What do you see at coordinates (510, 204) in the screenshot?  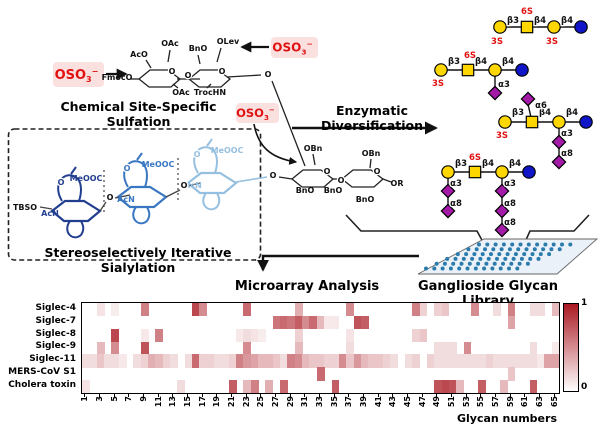 I see `glycan-linkage-label: α8` at bounding box center [510, 204].